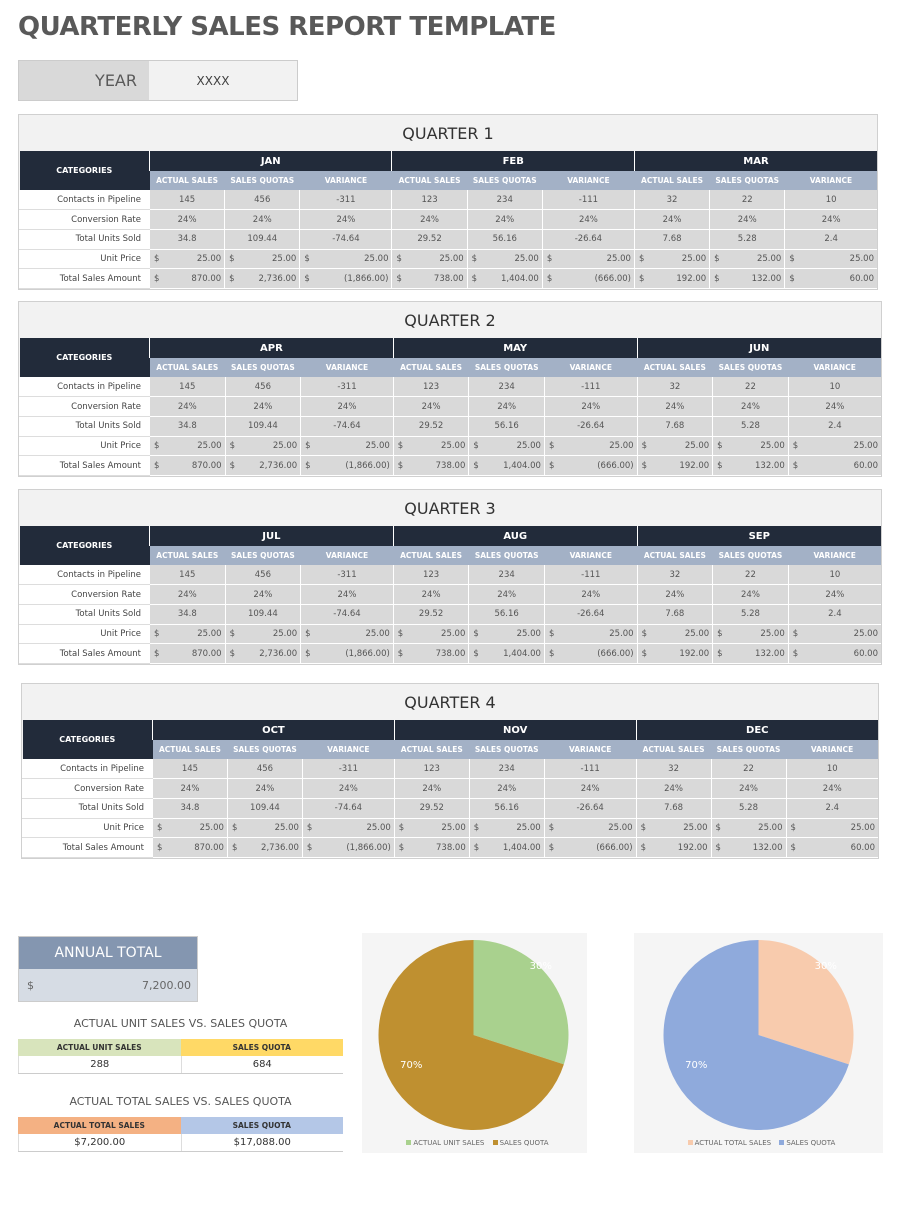 The width and height of the screenshot is (900, 1227). I want to click on data-cell: -311, so click(347, 387).